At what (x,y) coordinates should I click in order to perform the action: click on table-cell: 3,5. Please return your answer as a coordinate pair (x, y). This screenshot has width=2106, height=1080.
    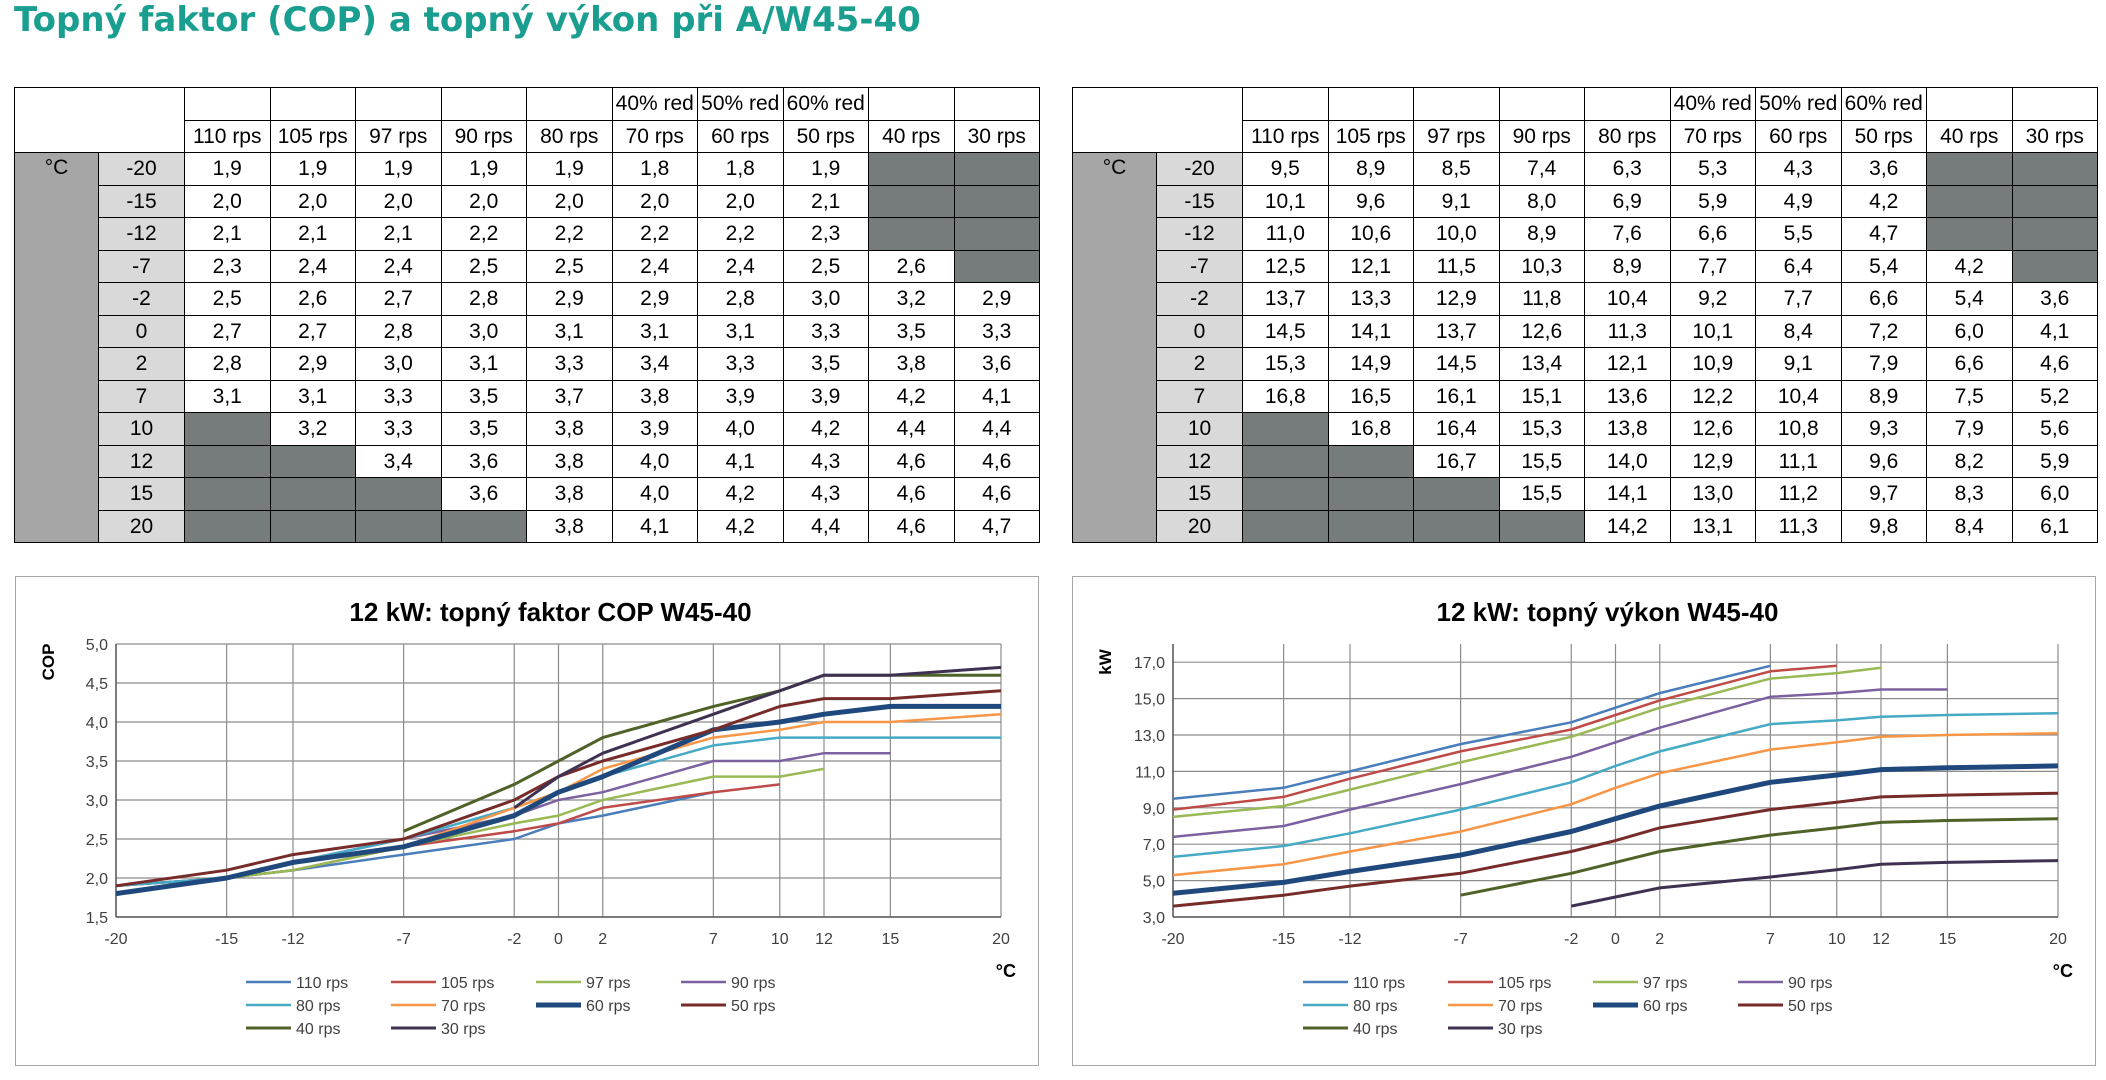
    Looking at the image, I should click on (825, 364).